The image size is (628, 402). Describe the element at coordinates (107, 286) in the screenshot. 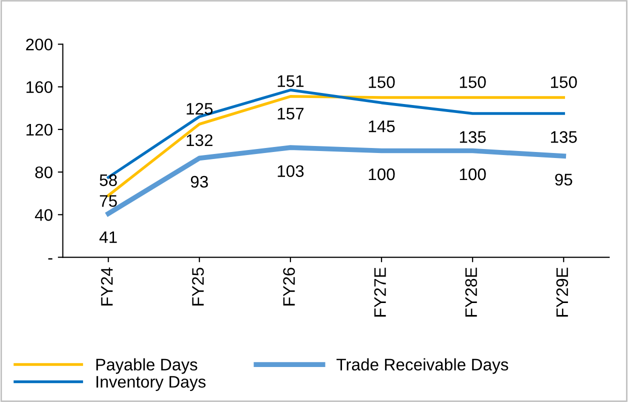

I see `x-tick-label: FY24` at that location.